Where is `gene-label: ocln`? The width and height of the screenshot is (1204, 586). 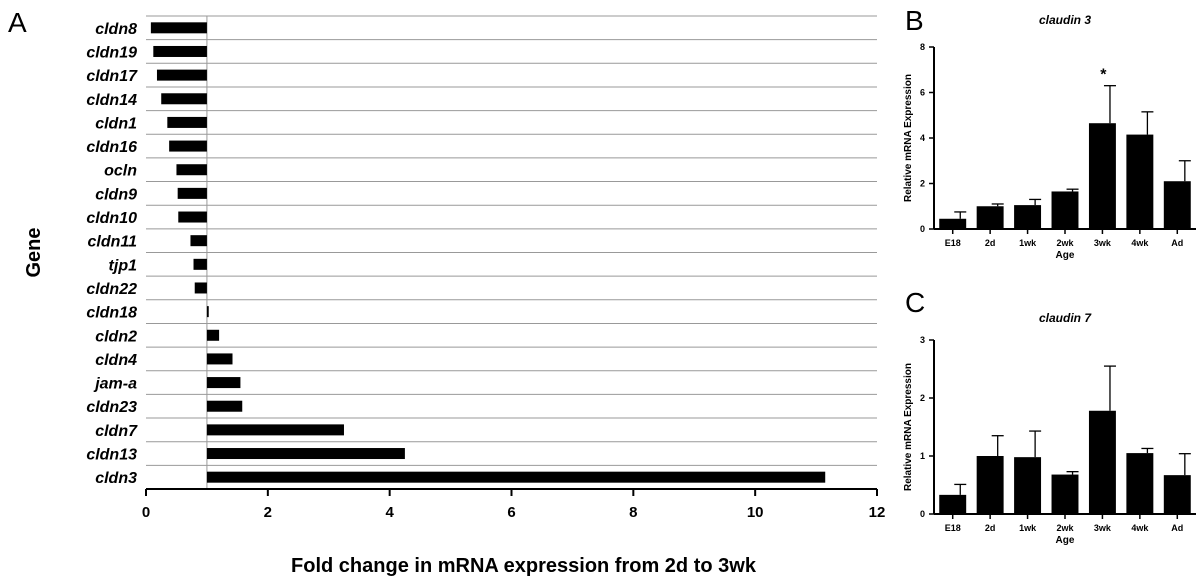 gene-label: ocln is located at coordinates (120, 171).